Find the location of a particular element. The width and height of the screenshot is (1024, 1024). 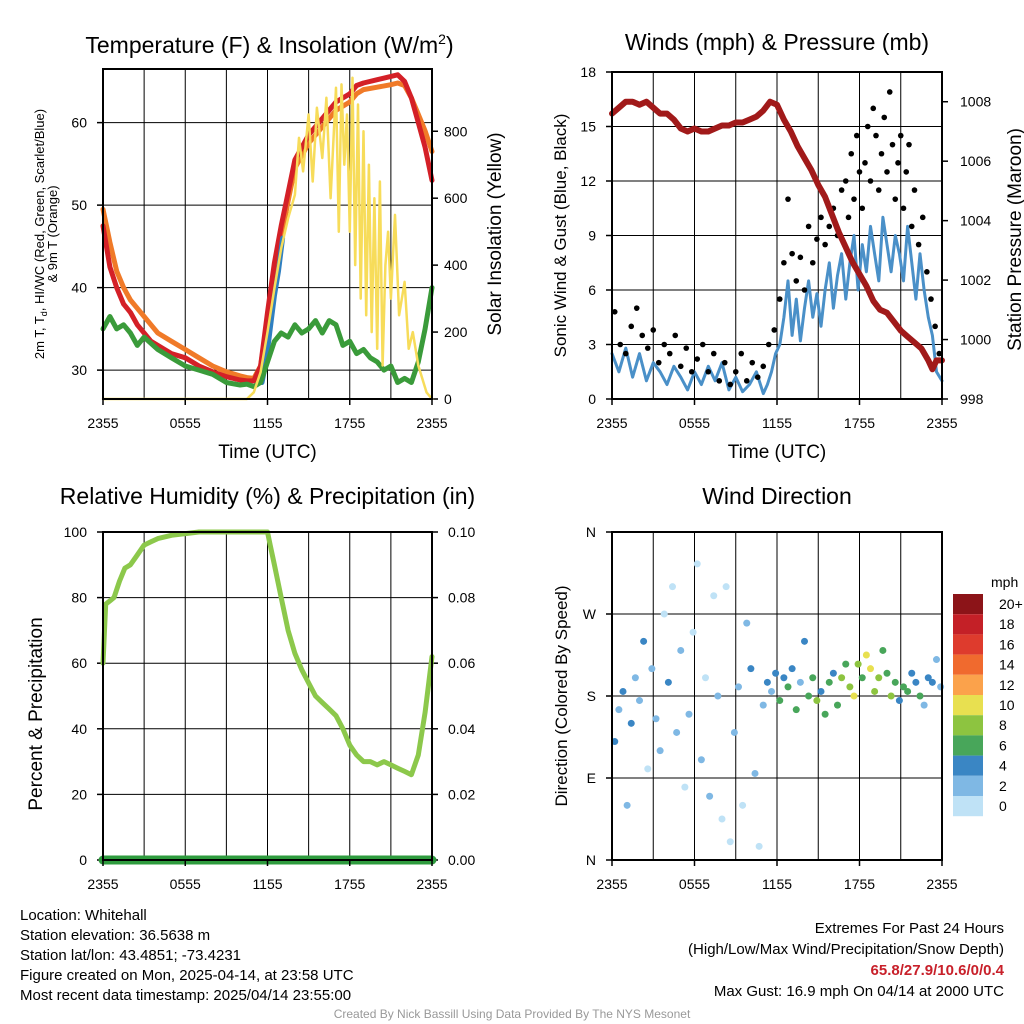

y-tick-label: 18 is located at coordinates (588, 72).